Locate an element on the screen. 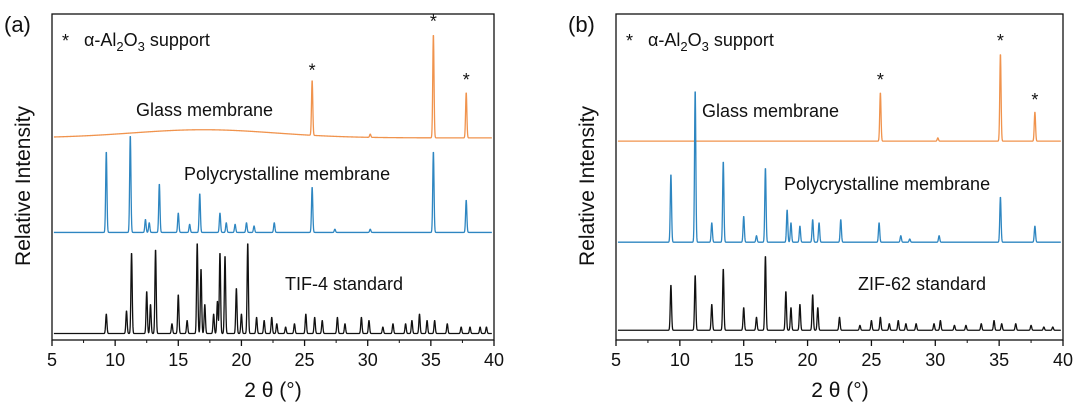  panel-a-legend-text: α-Al2O3 support is located at coordinates (147, 42).